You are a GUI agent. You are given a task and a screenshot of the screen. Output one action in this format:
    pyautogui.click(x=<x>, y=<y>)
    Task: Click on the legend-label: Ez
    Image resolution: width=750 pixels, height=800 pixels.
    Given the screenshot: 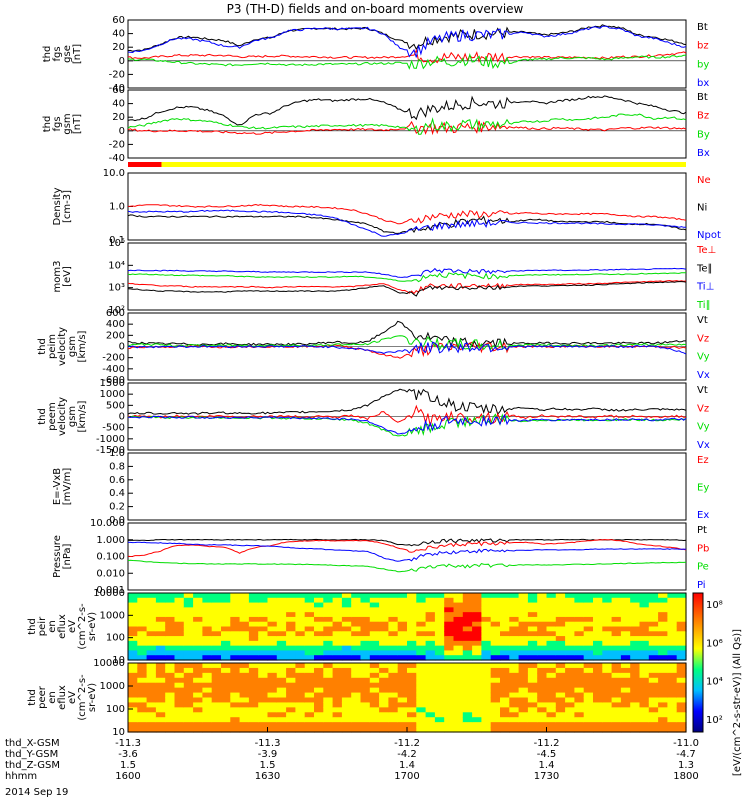 What is the action you would take?
    pyautogui.click(x=703, y=460)
    